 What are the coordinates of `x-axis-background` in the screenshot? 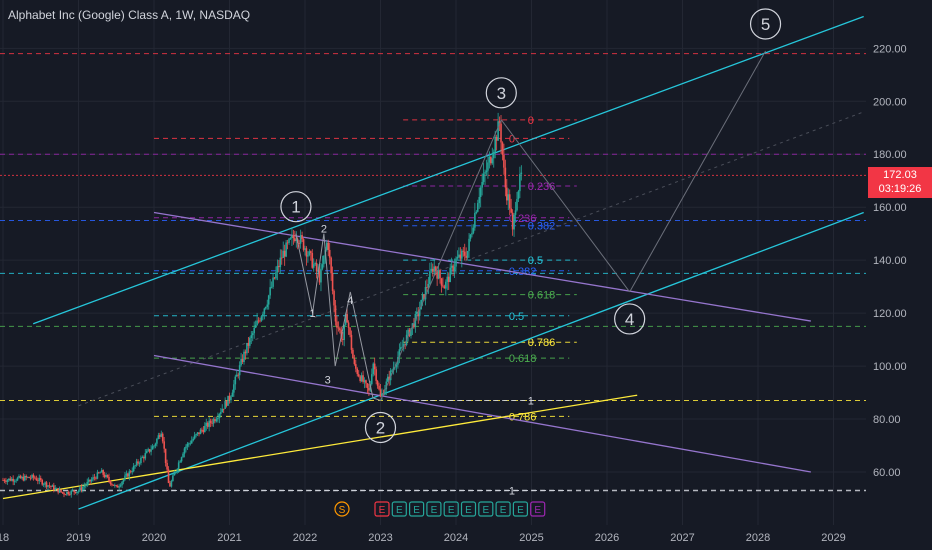 It's located at (466, 537).